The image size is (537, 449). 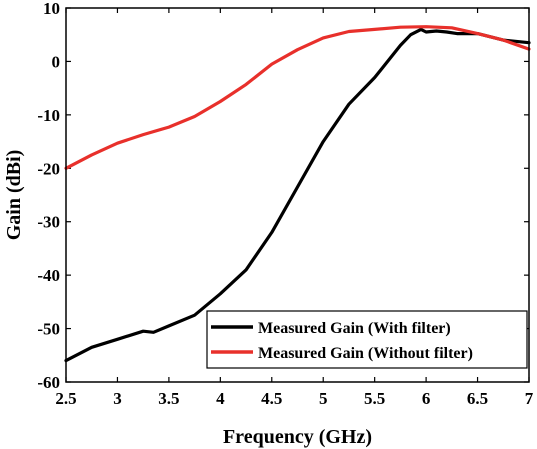 I want to click on x-tick-label: 5, so click(x=323, y=398).